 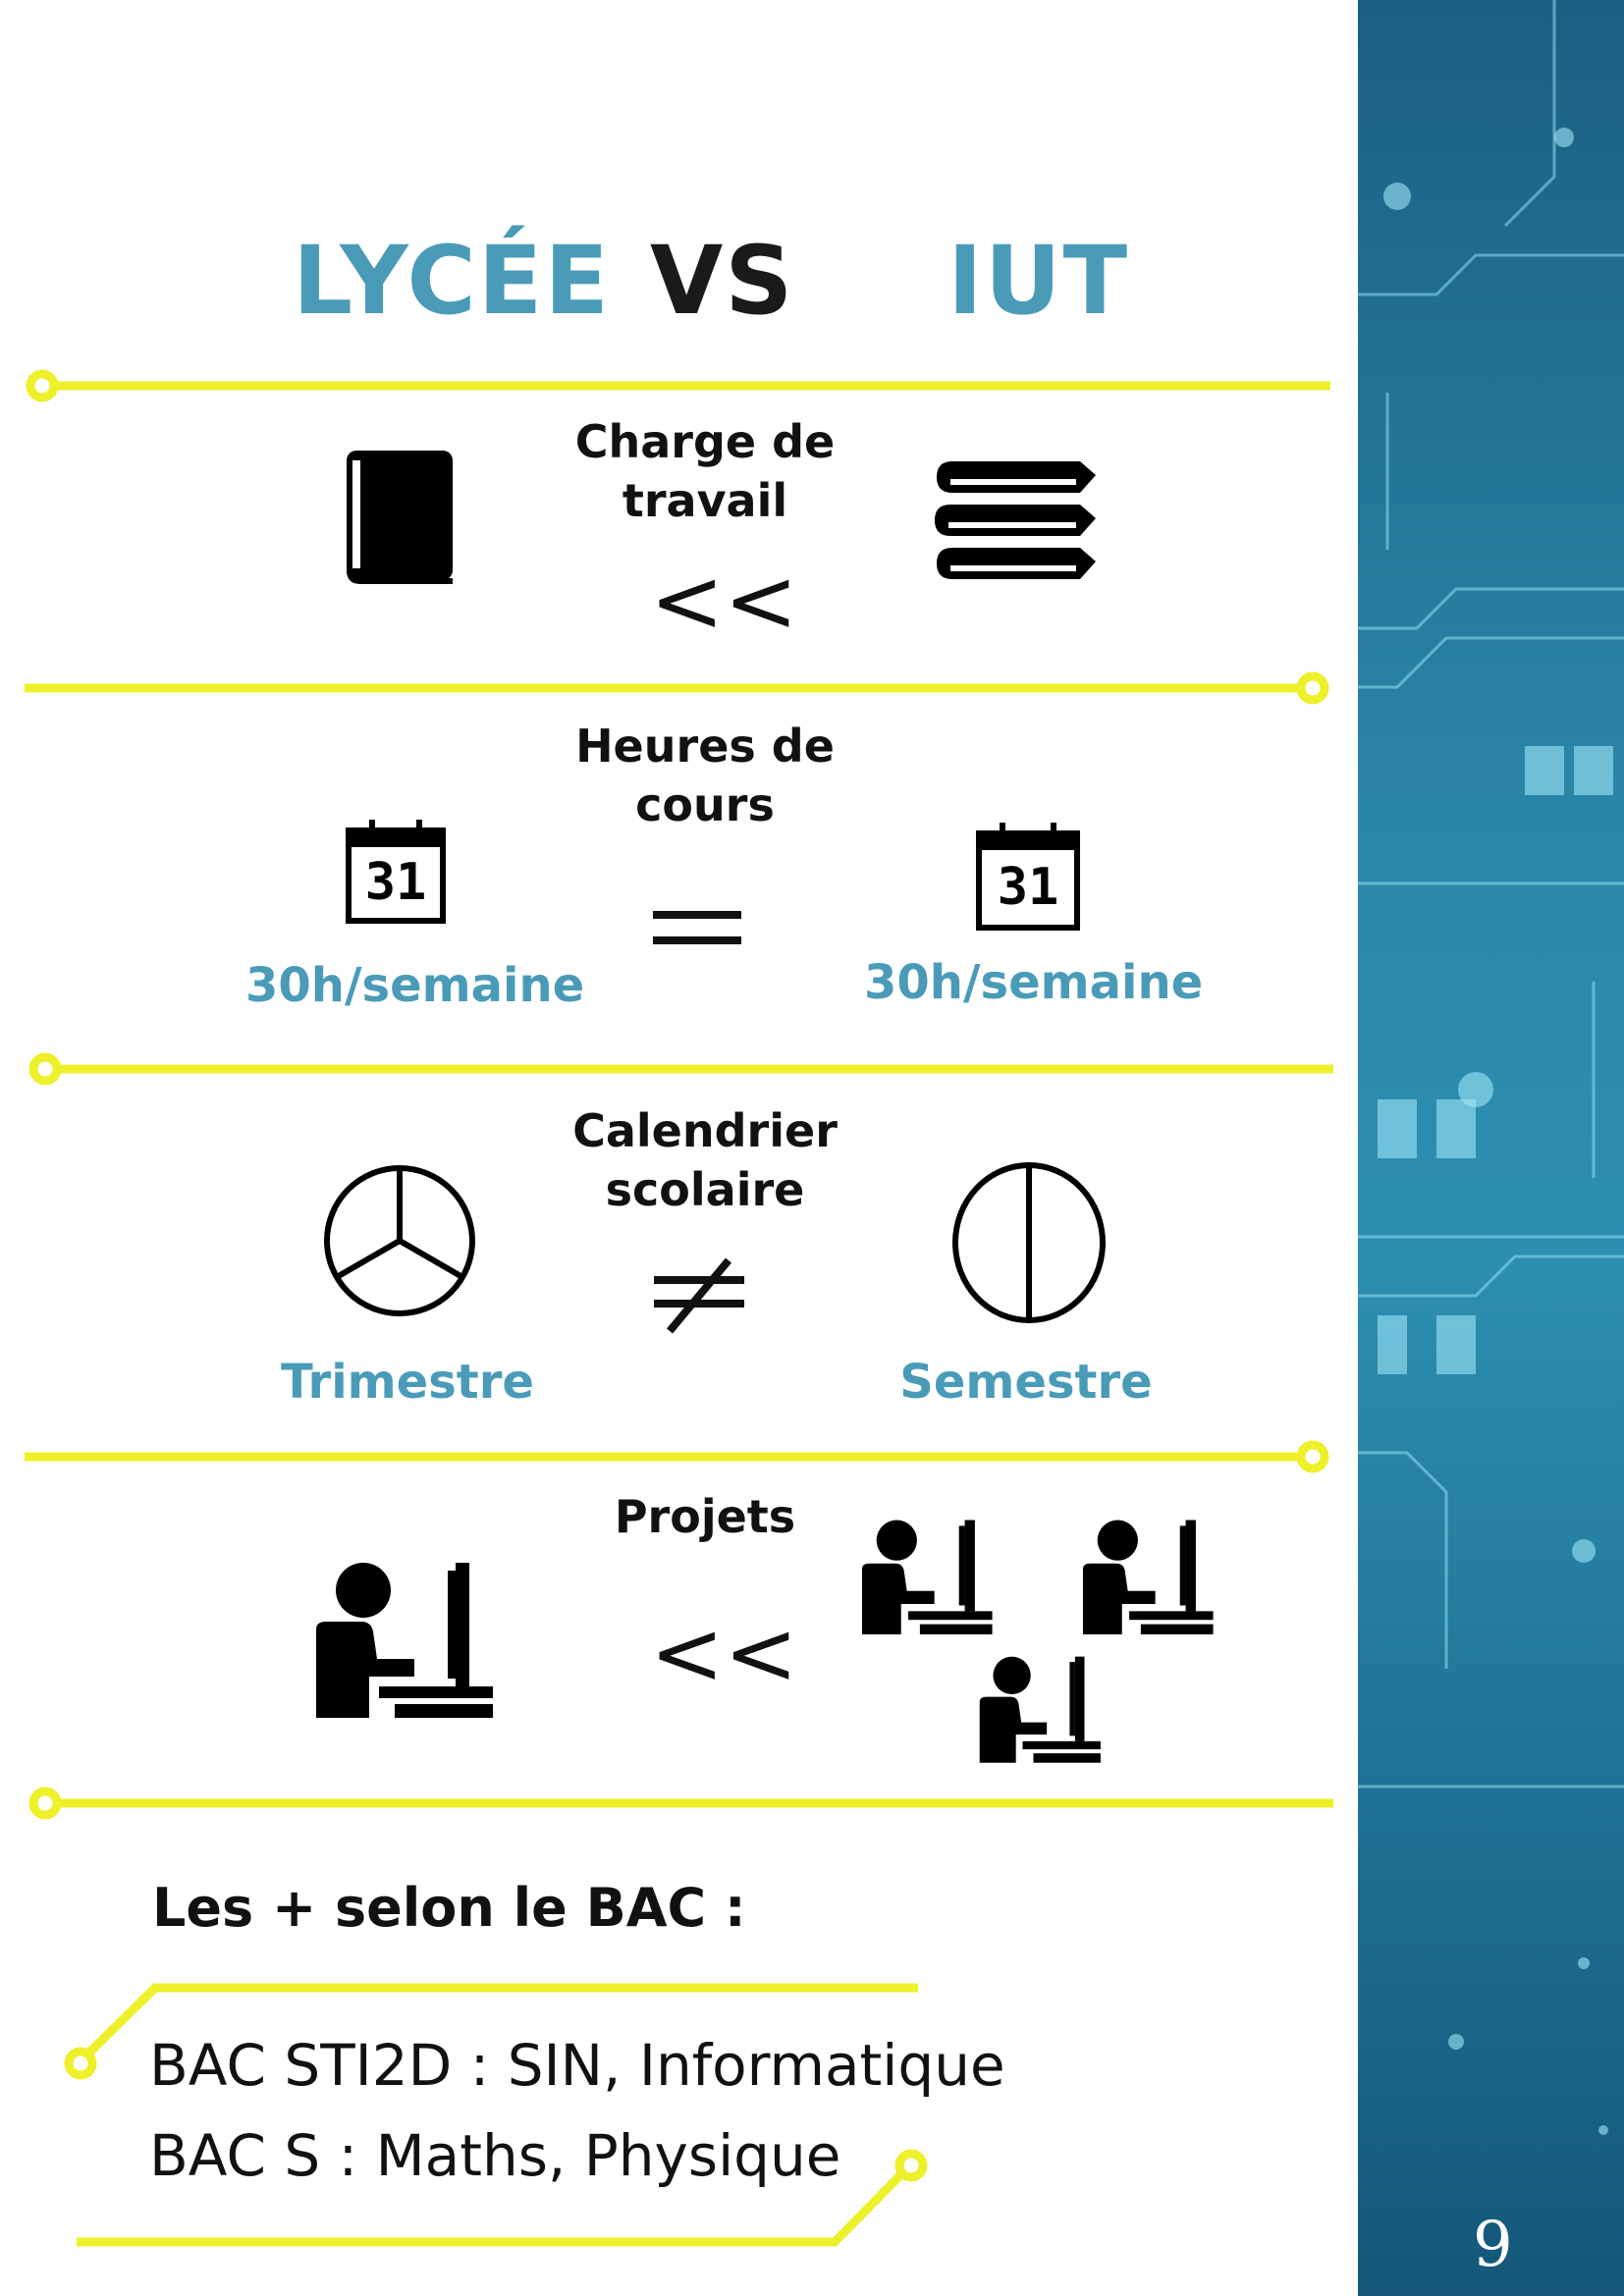 I want to click on book-icon, so click(x=400, y=517).